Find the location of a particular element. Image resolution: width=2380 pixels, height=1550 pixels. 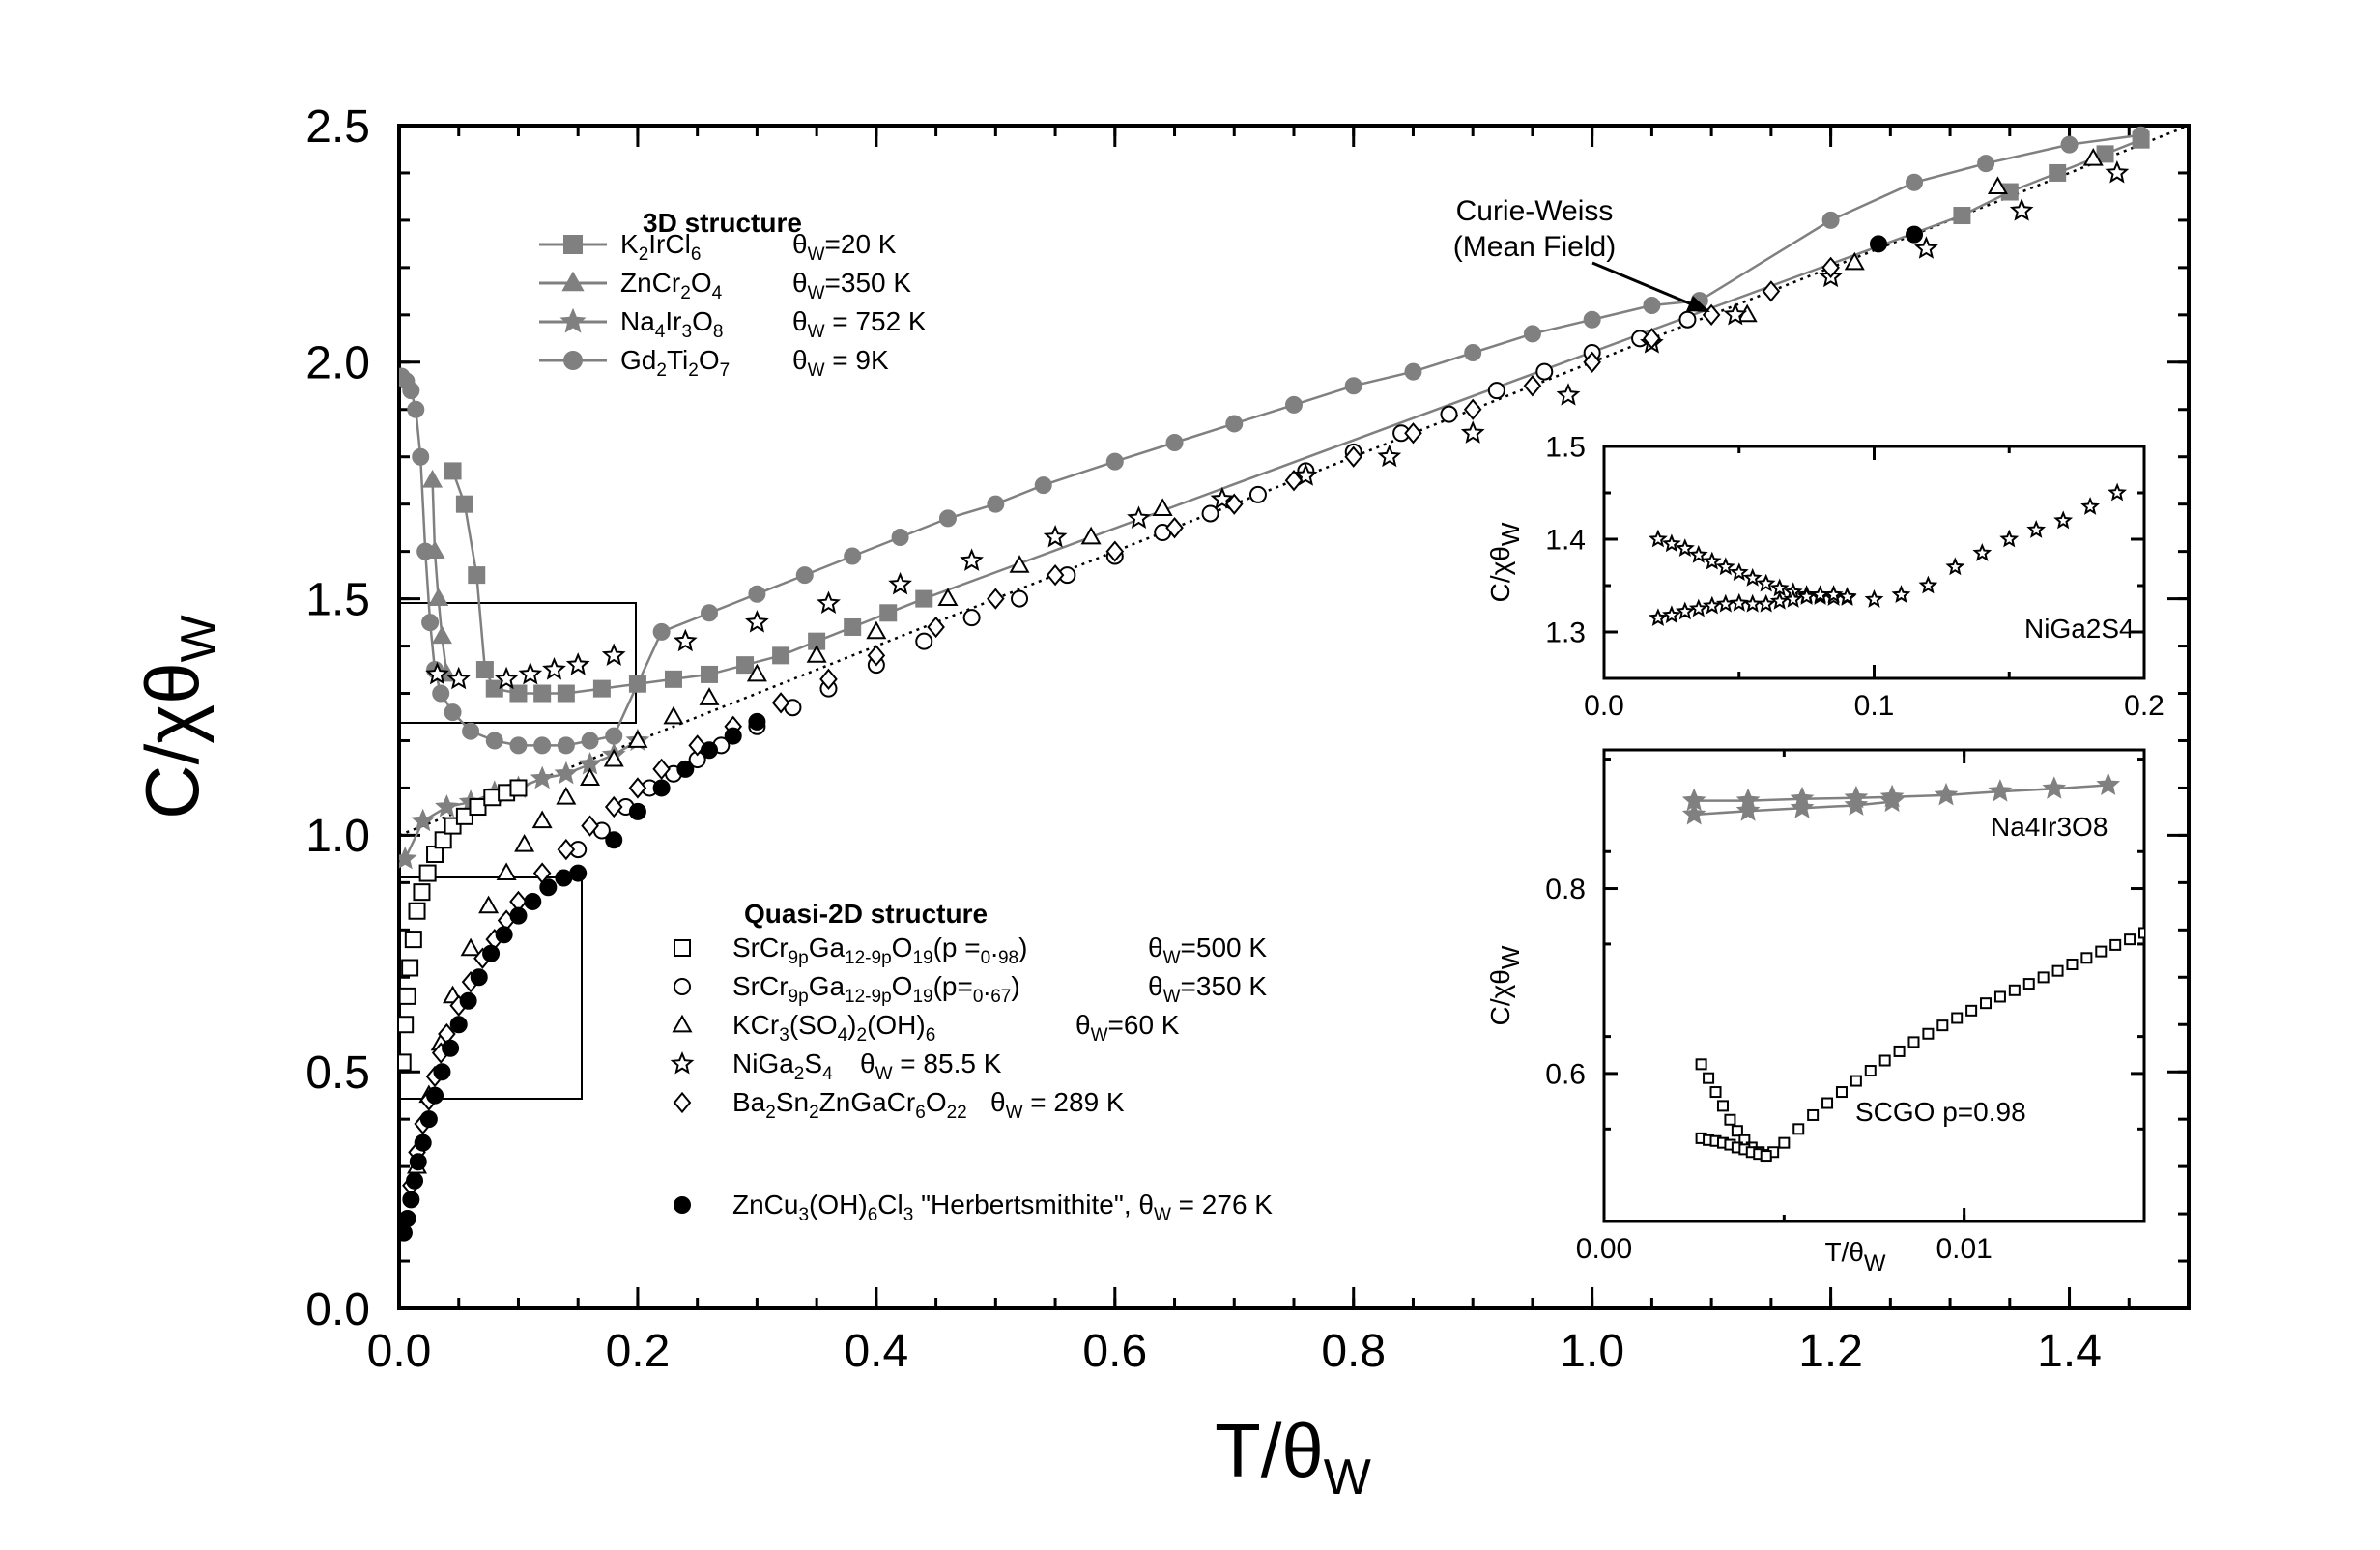

main-xtick-label: 1.2 is located at coordinates (1831, 1352).